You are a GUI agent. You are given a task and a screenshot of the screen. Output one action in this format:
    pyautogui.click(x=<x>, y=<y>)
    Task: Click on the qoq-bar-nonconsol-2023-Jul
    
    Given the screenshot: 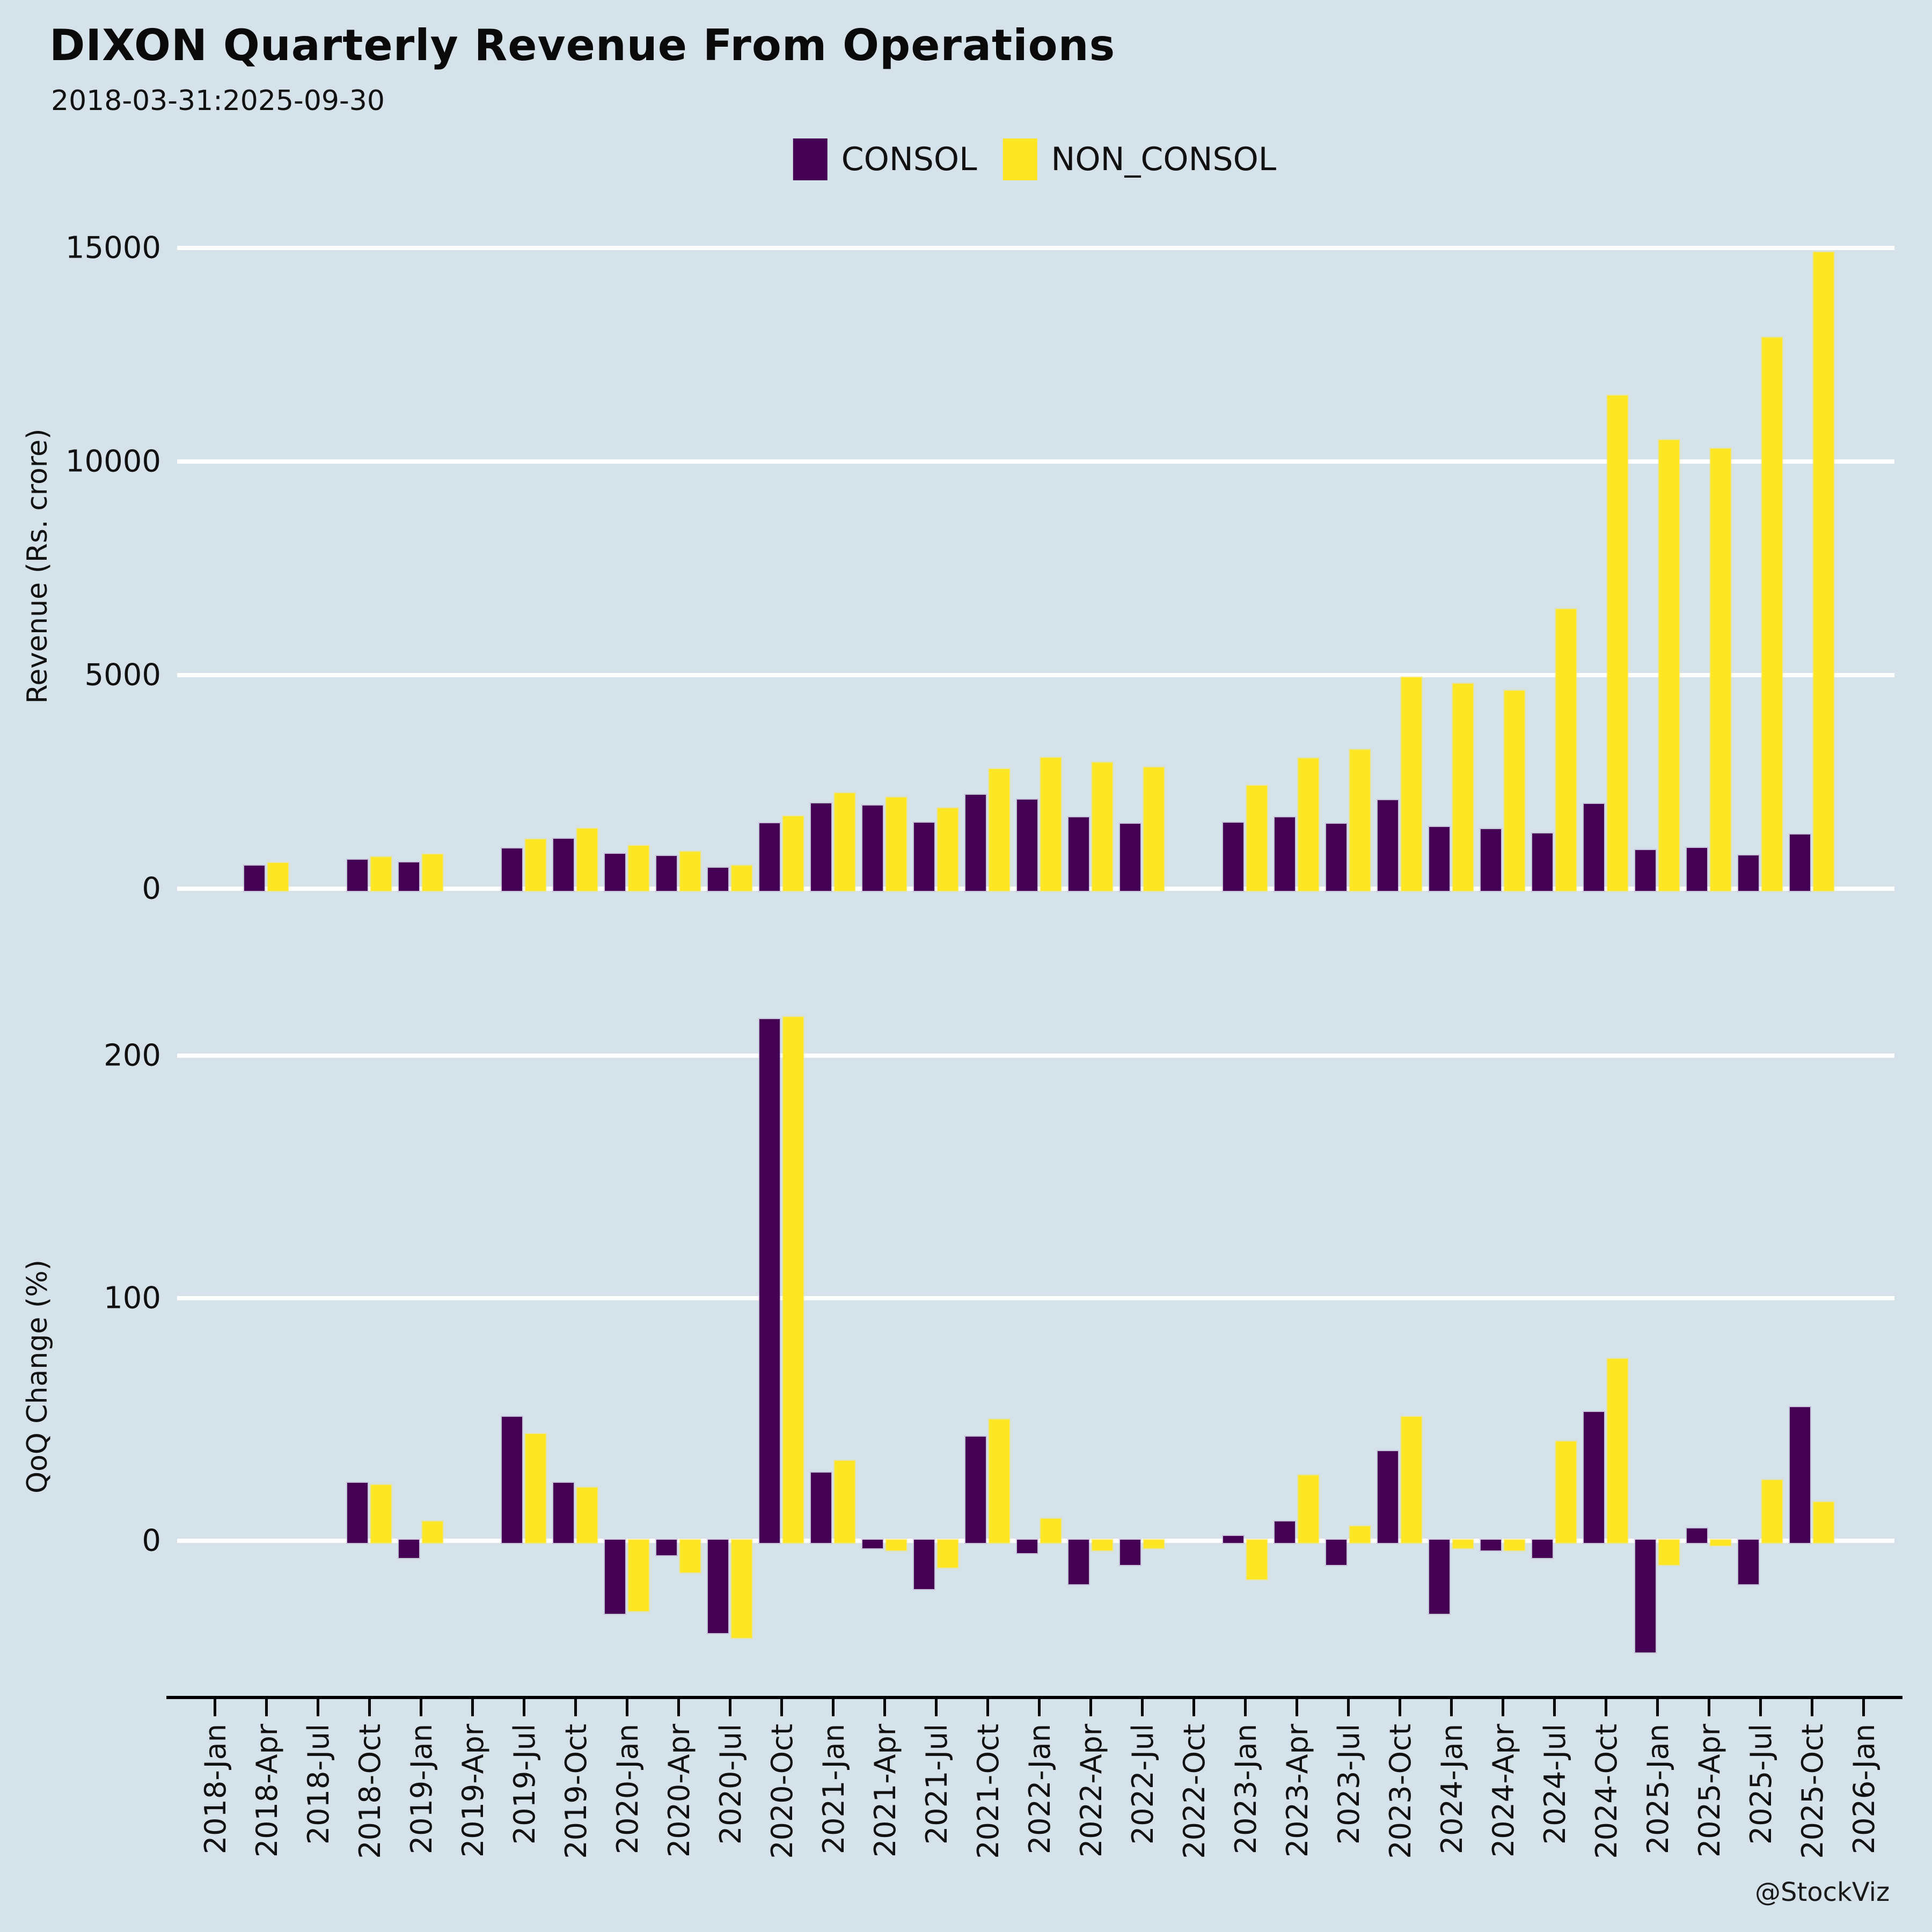 What is the action you would take?
    pyautogui.click(x=1360, y=1534)
    